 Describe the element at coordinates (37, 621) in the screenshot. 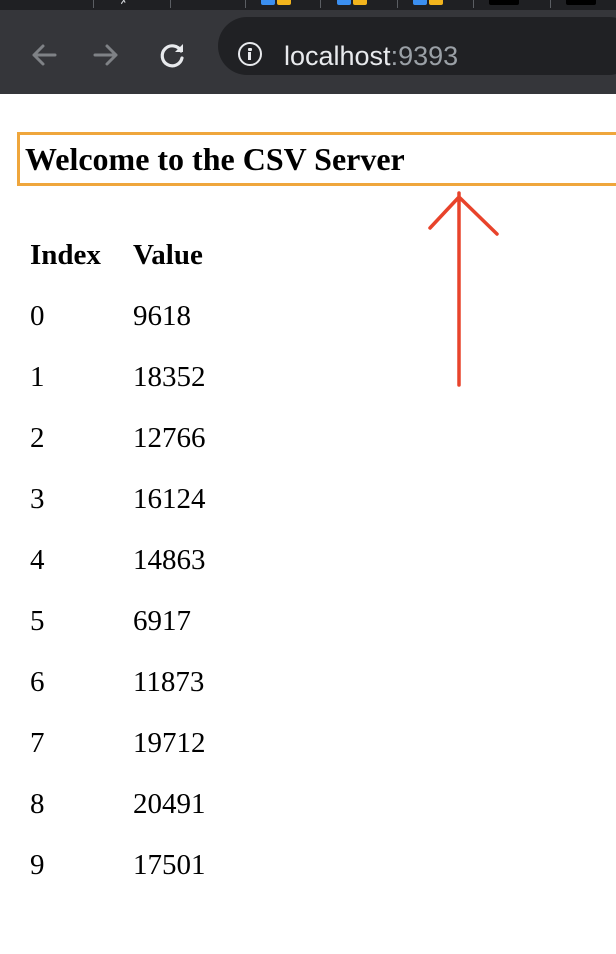

I see `index-cell: 5` at that location.